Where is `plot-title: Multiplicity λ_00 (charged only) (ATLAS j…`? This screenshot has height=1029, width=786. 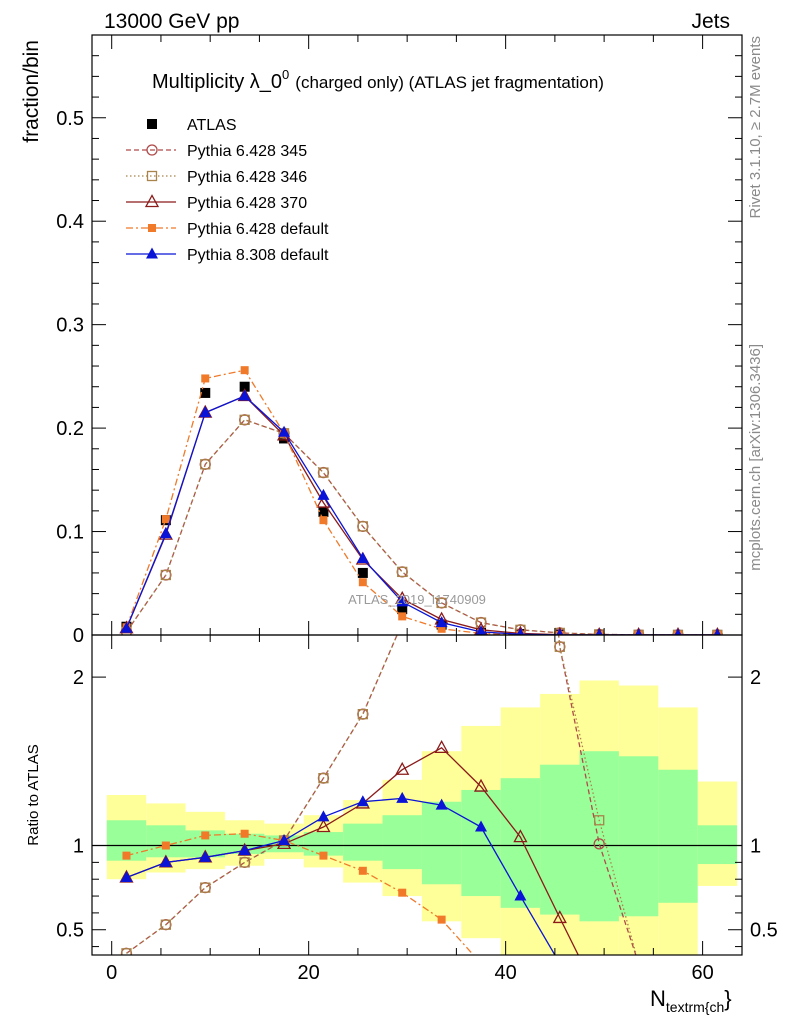 plot-title: Multiplicity λ_00 (charged only) (ATLAS j… is located at coordinates (378, 80).